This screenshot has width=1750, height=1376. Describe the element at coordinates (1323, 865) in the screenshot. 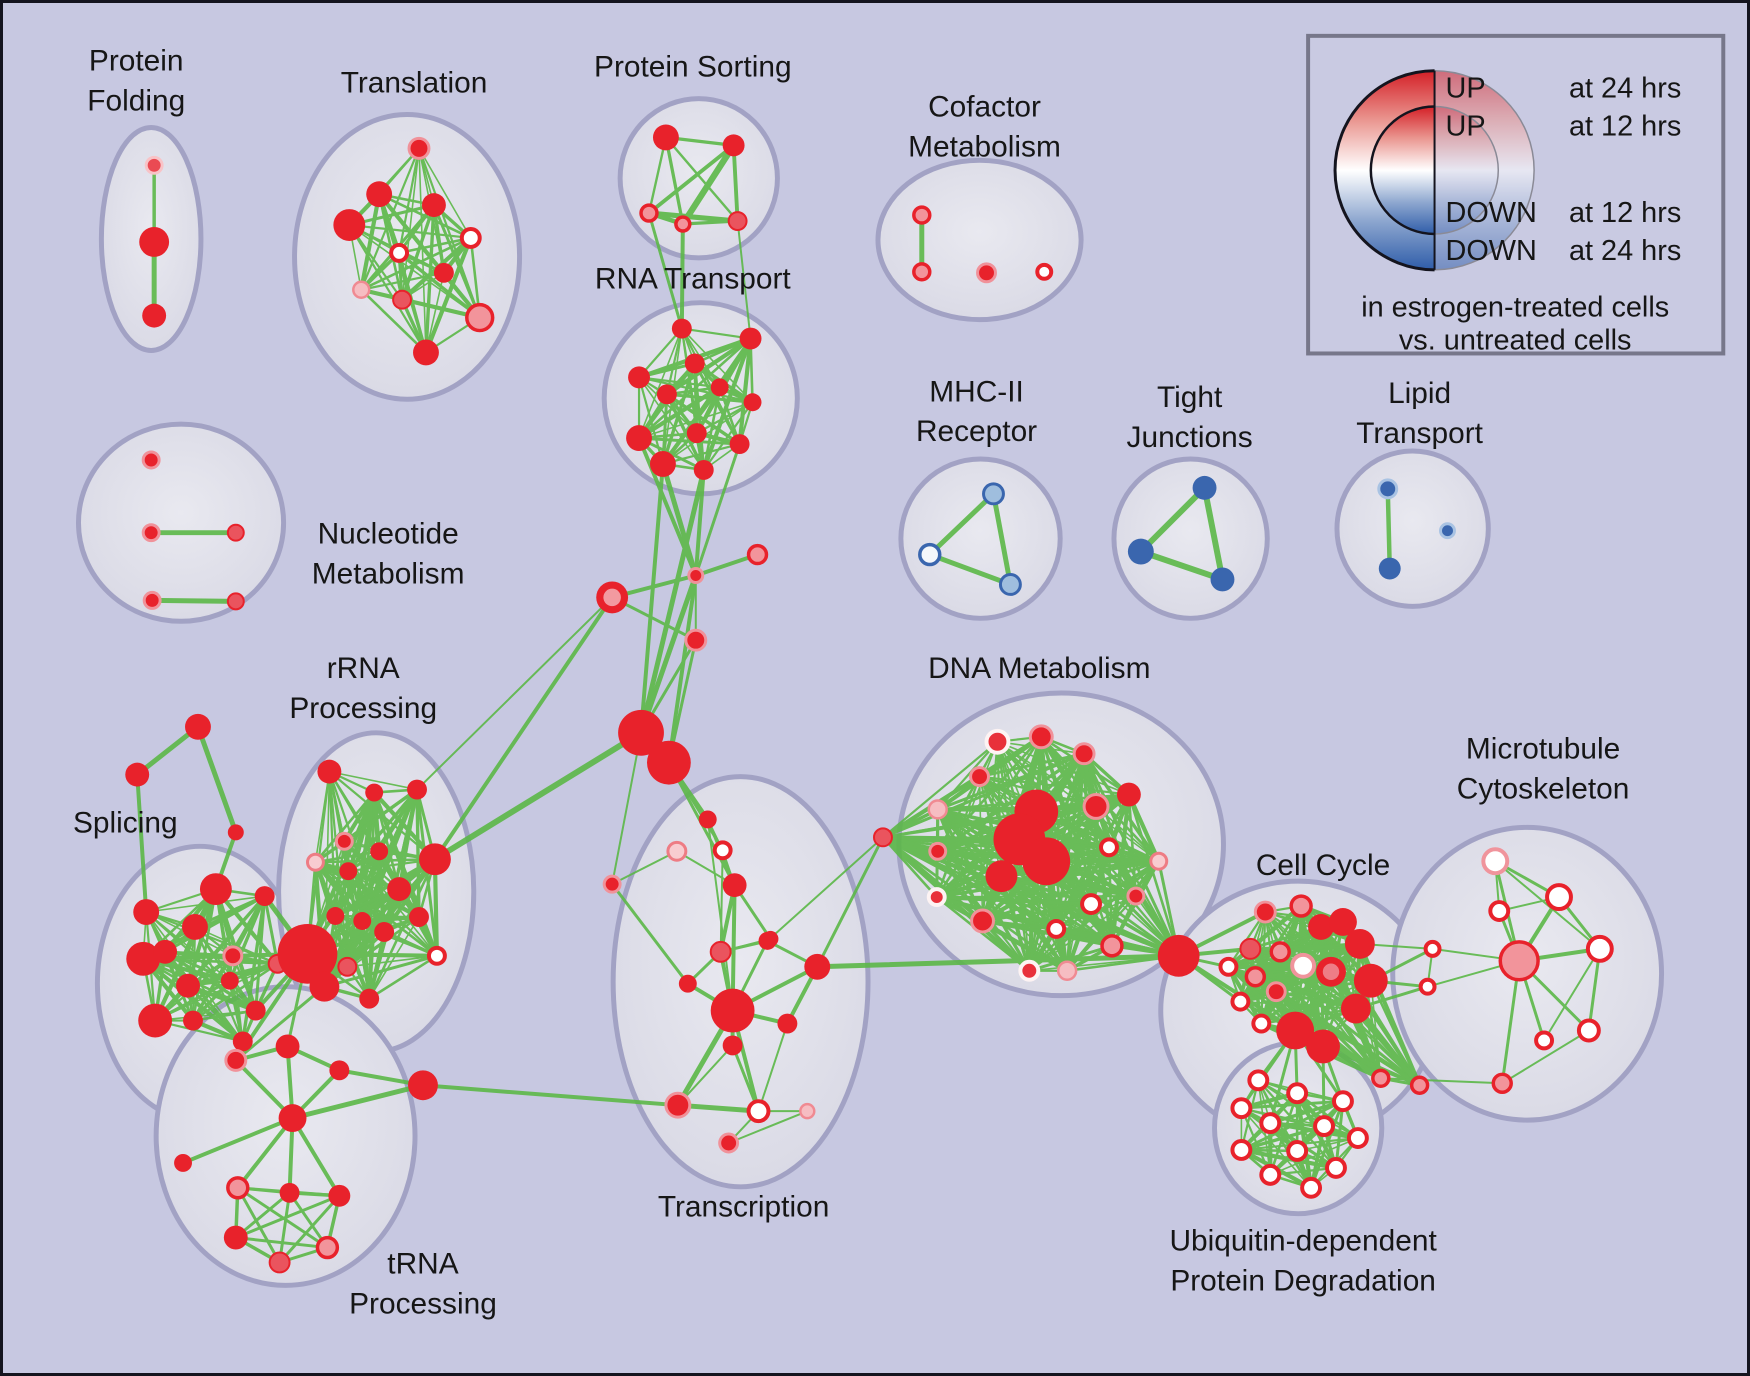

I see `cluster-label-cc: Cell Cycle` at that location.